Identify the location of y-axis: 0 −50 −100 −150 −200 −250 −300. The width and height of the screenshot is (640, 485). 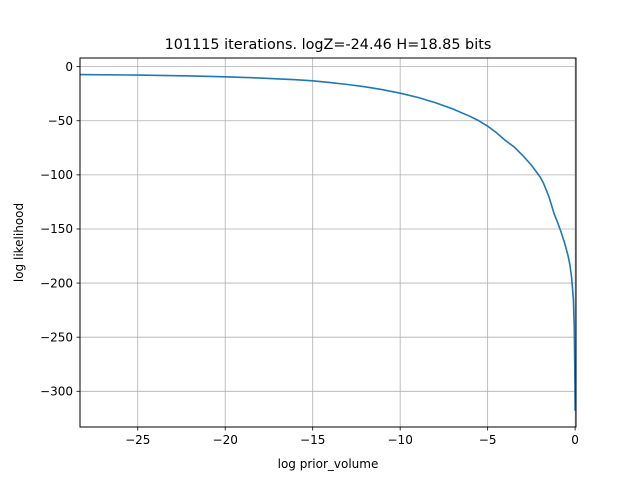
(60, 229).